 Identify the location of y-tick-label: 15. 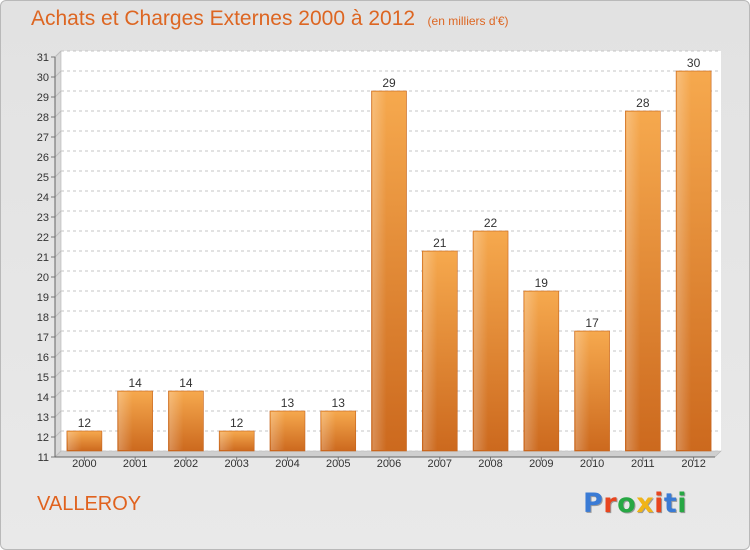
(43, 378).